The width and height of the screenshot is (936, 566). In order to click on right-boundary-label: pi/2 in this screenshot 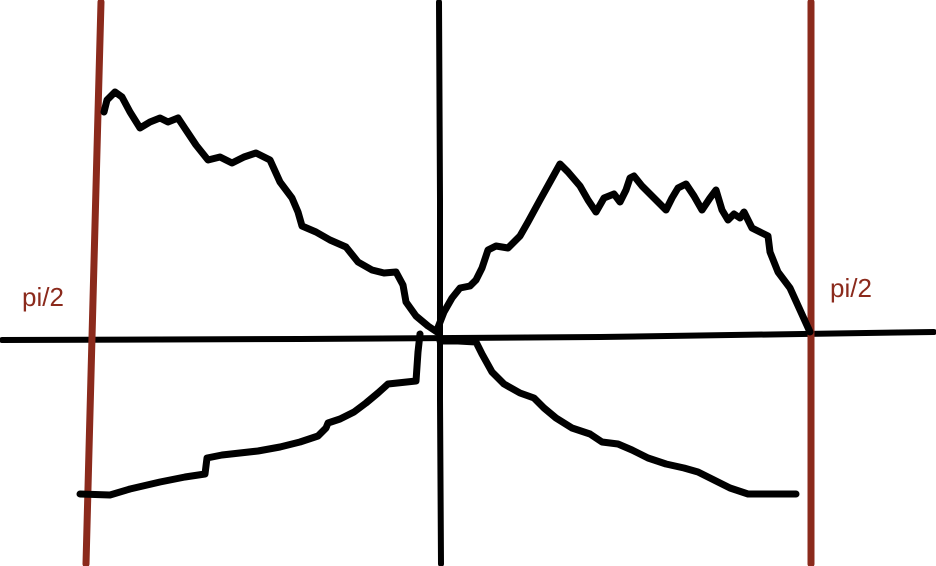, I will do `click(851, 288)`.